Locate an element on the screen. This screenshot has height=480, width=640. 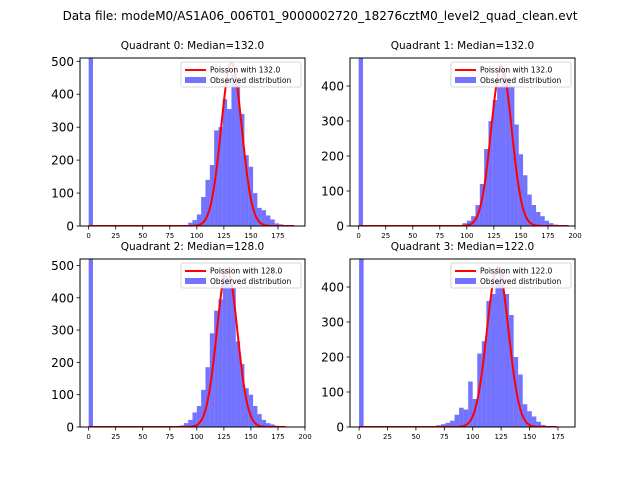
legend-fit-label: Poisson with 132.0 is located at coordinates (245, 70).